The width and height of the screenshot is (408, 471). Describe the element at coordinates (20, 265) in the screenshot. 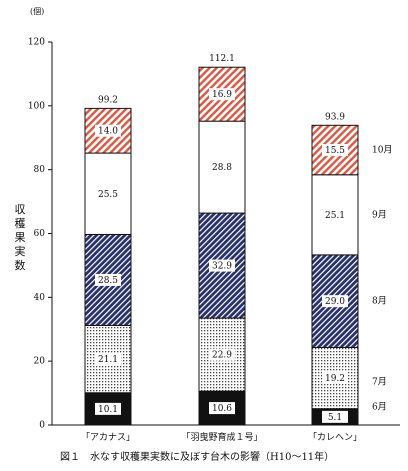

I see `y-axis-label-char: 数` at that location.